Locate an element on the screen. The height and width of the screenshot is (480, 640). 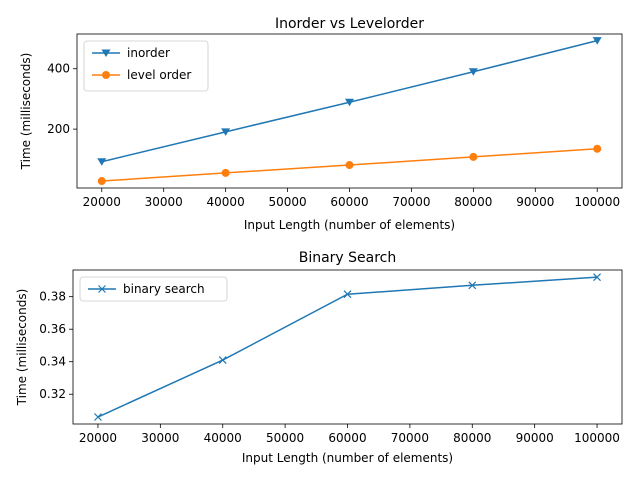
y-tick-label: 0.36 is located at coordinates (52, 329).